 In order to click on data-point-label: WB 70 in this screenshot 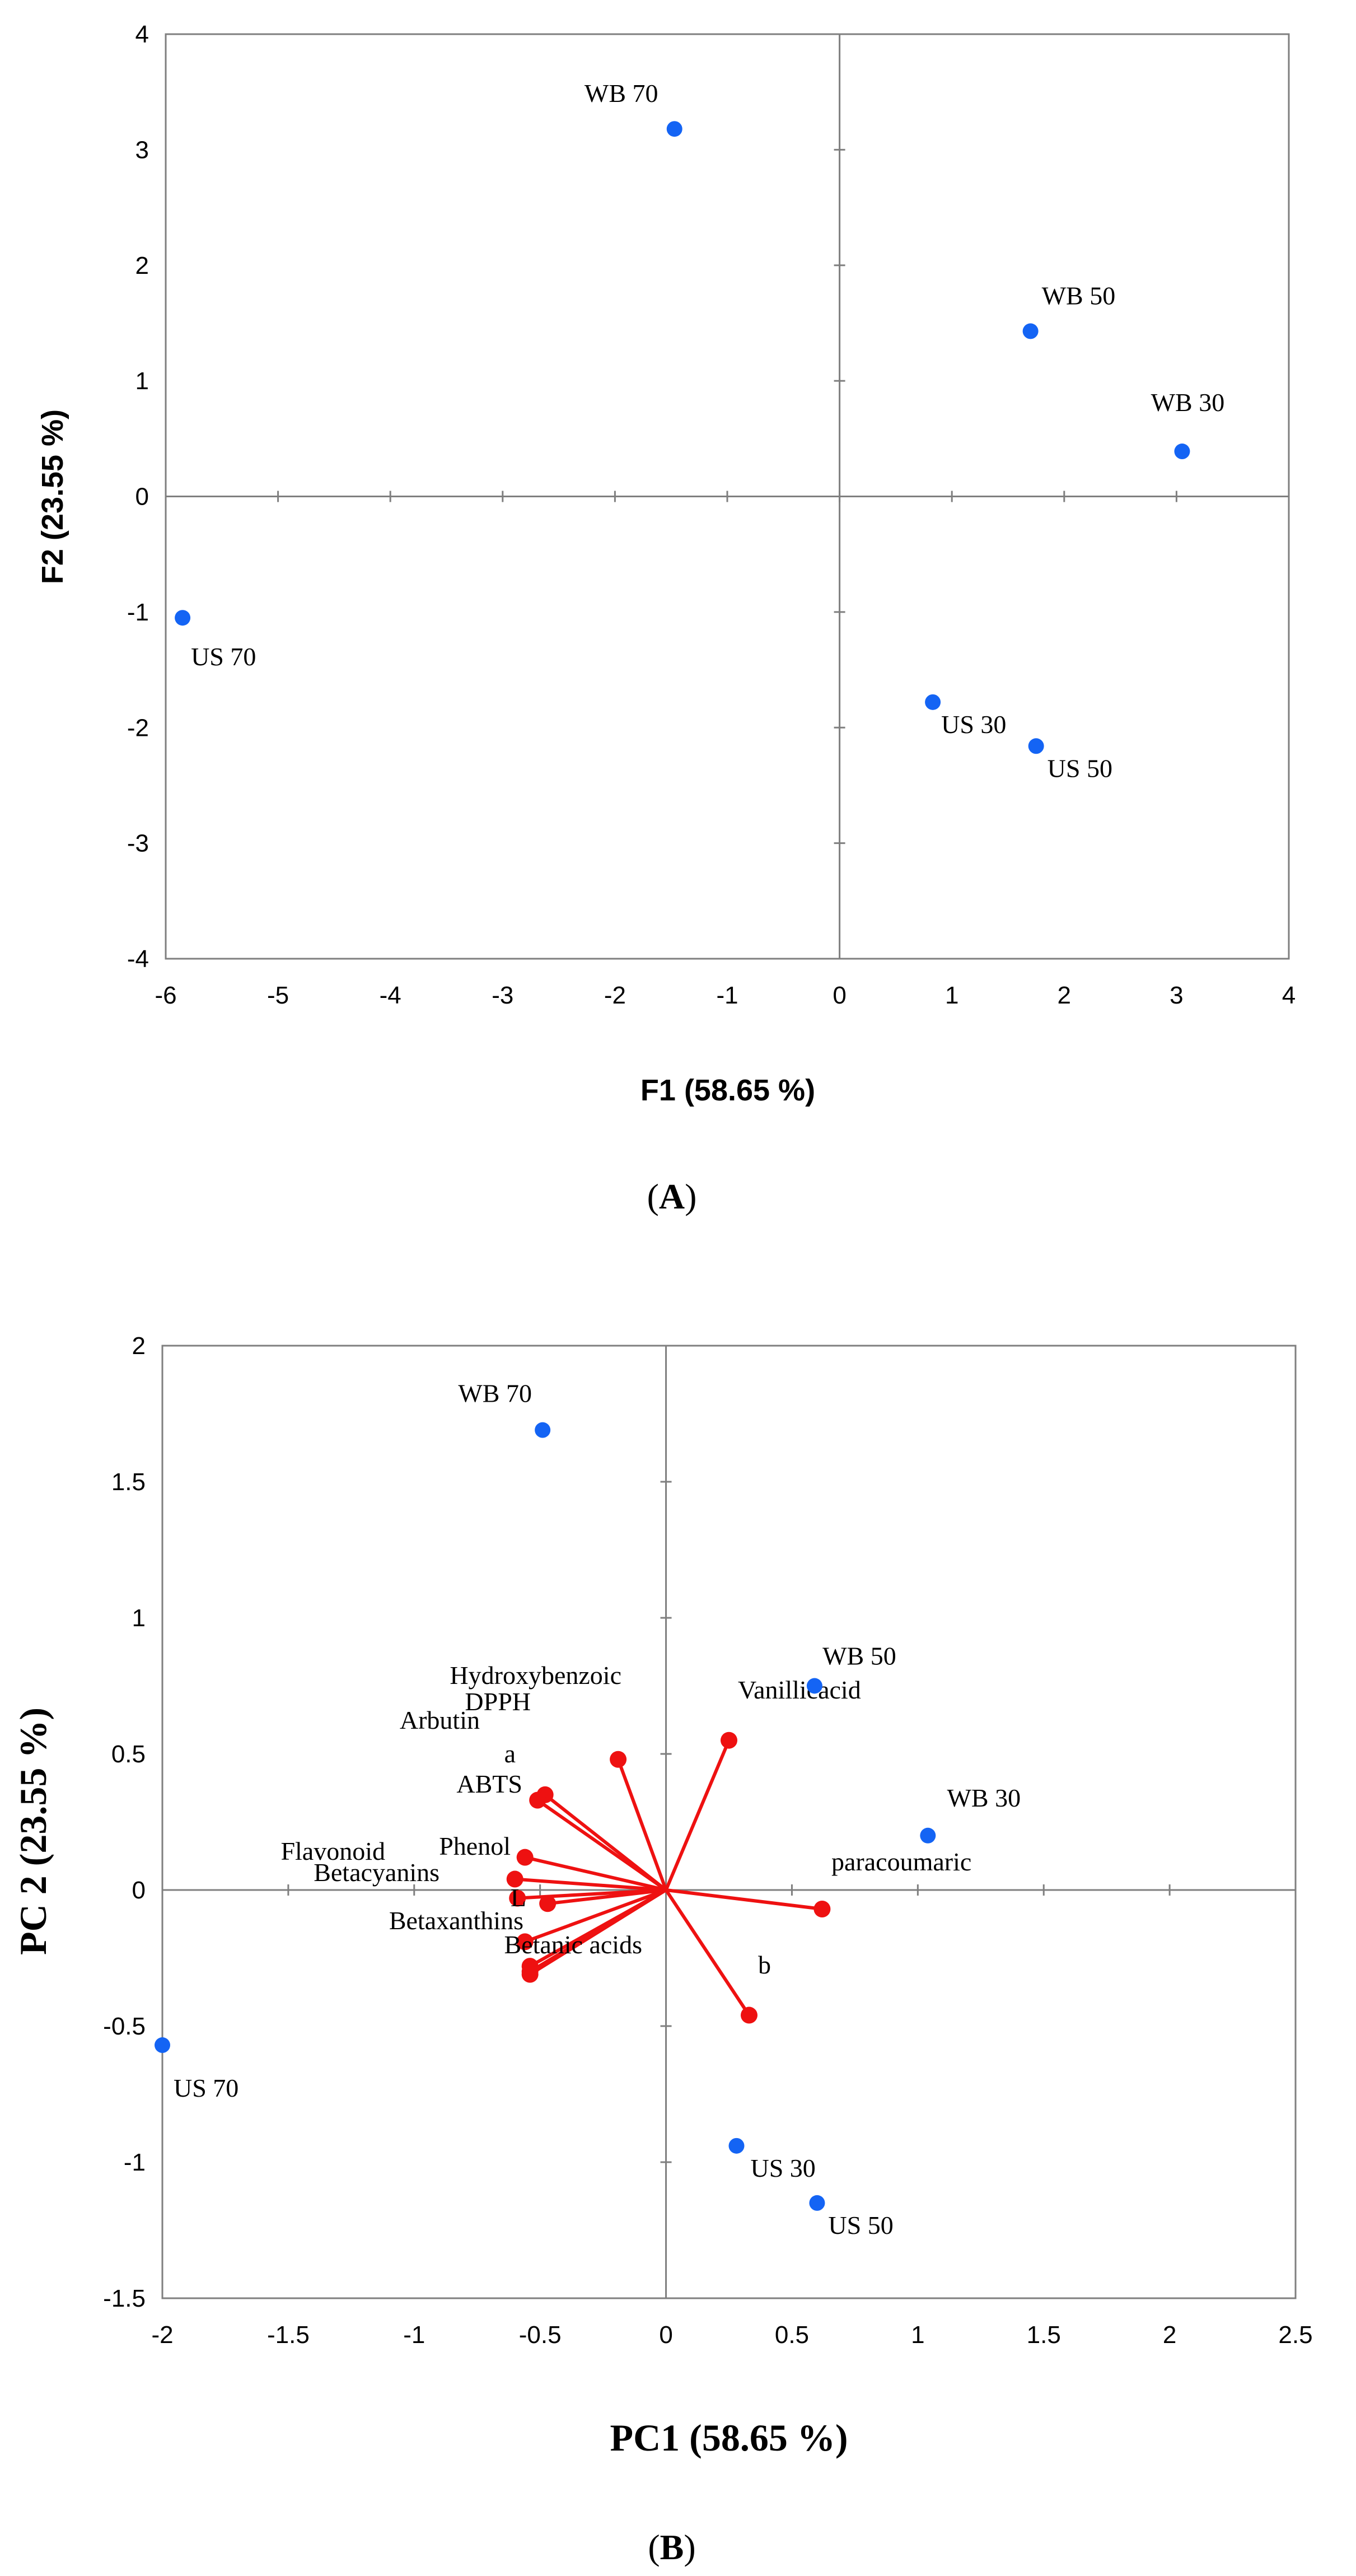, I will do `click(621, 94)`.